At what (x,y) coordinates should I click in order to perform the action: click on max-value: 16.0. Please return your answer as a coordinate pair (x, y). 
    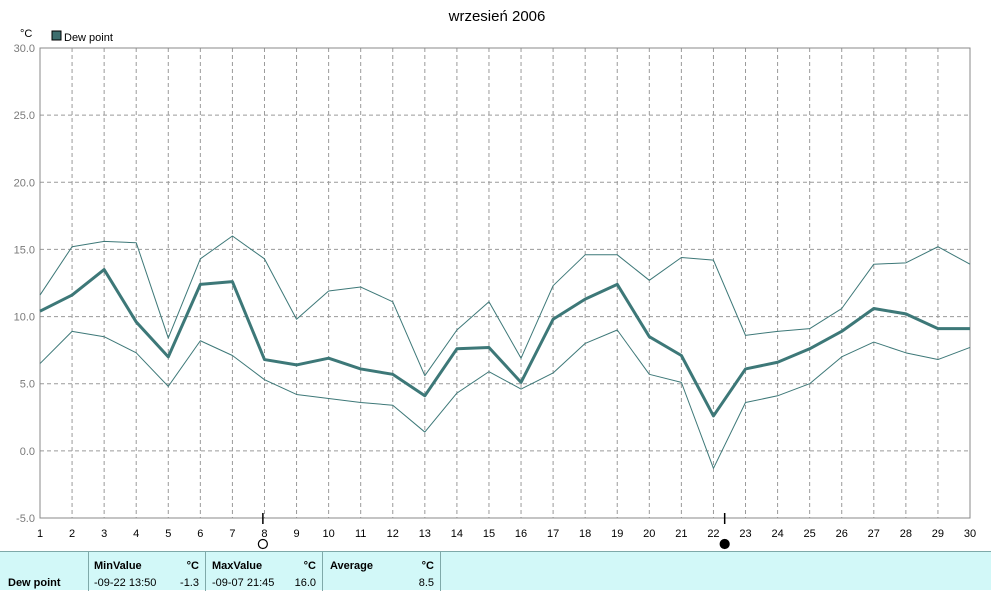
    Looking at the image, I should click on (305, 583).